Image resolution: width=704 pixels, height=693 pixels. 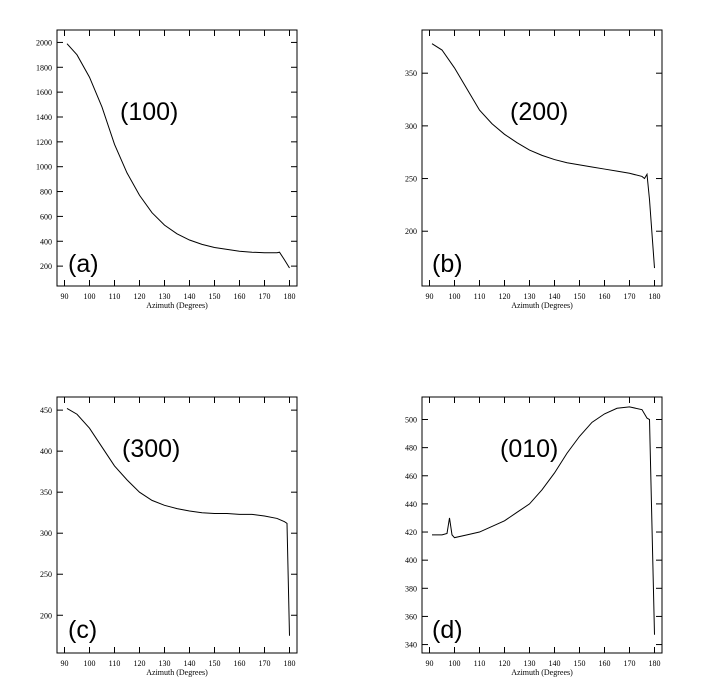 I want to click on y-tick-label: 380, so click(x=411, y=588).